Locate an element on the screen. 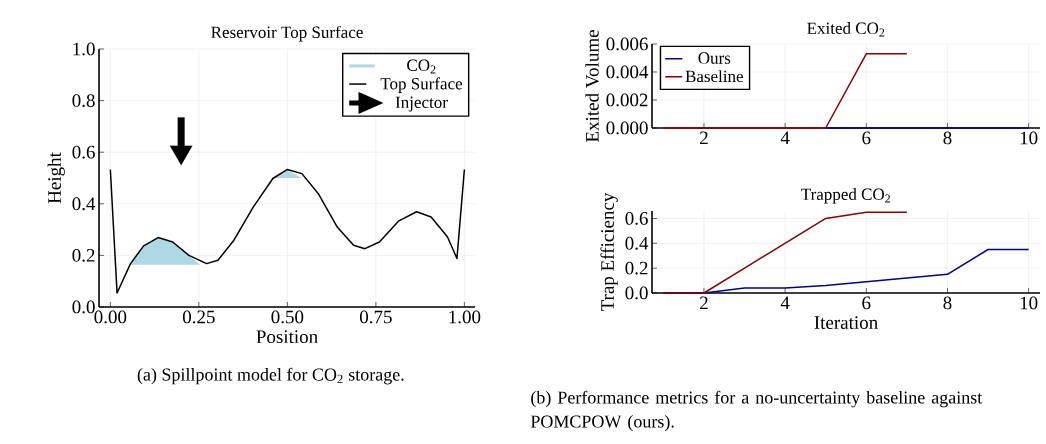  y-axis-title: Exited Volume is located at coordinates (592, 86).